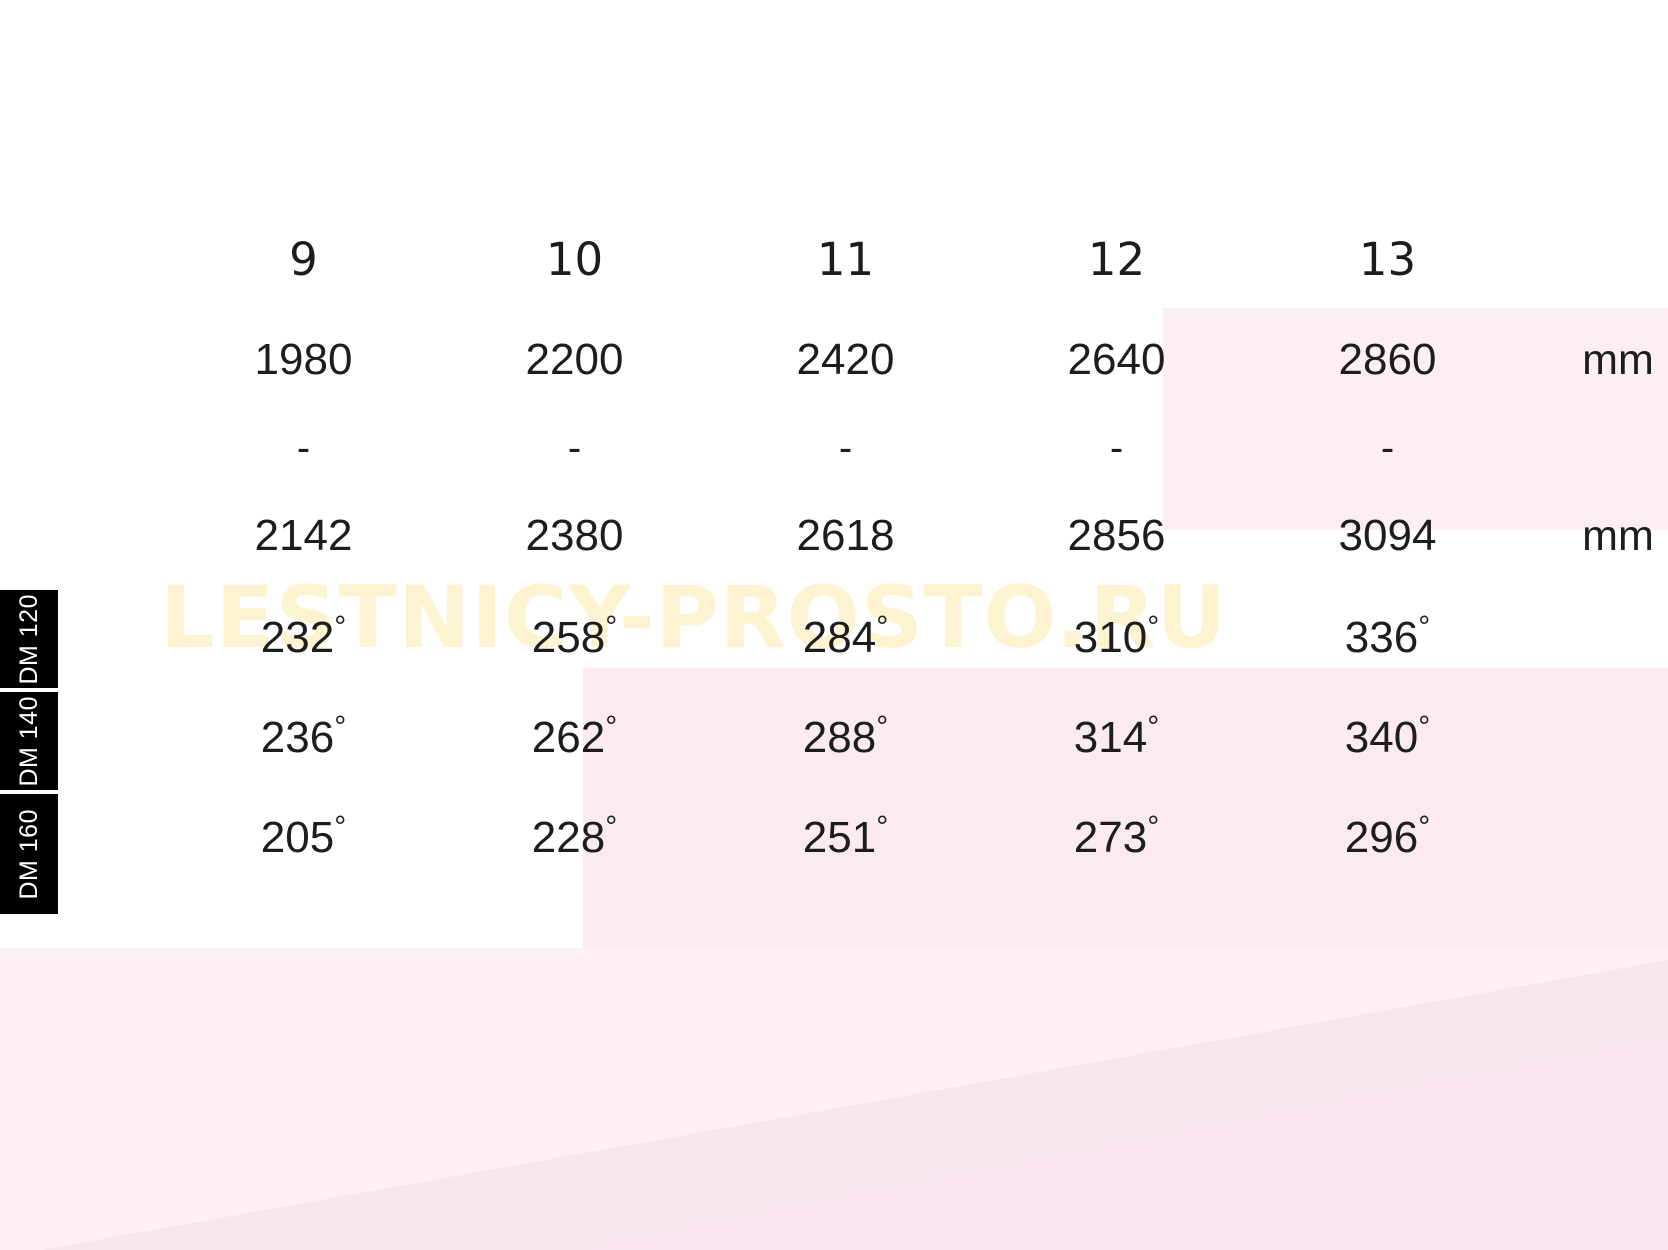  I want to click on unit-height-min: mm, so click(1618, 359).